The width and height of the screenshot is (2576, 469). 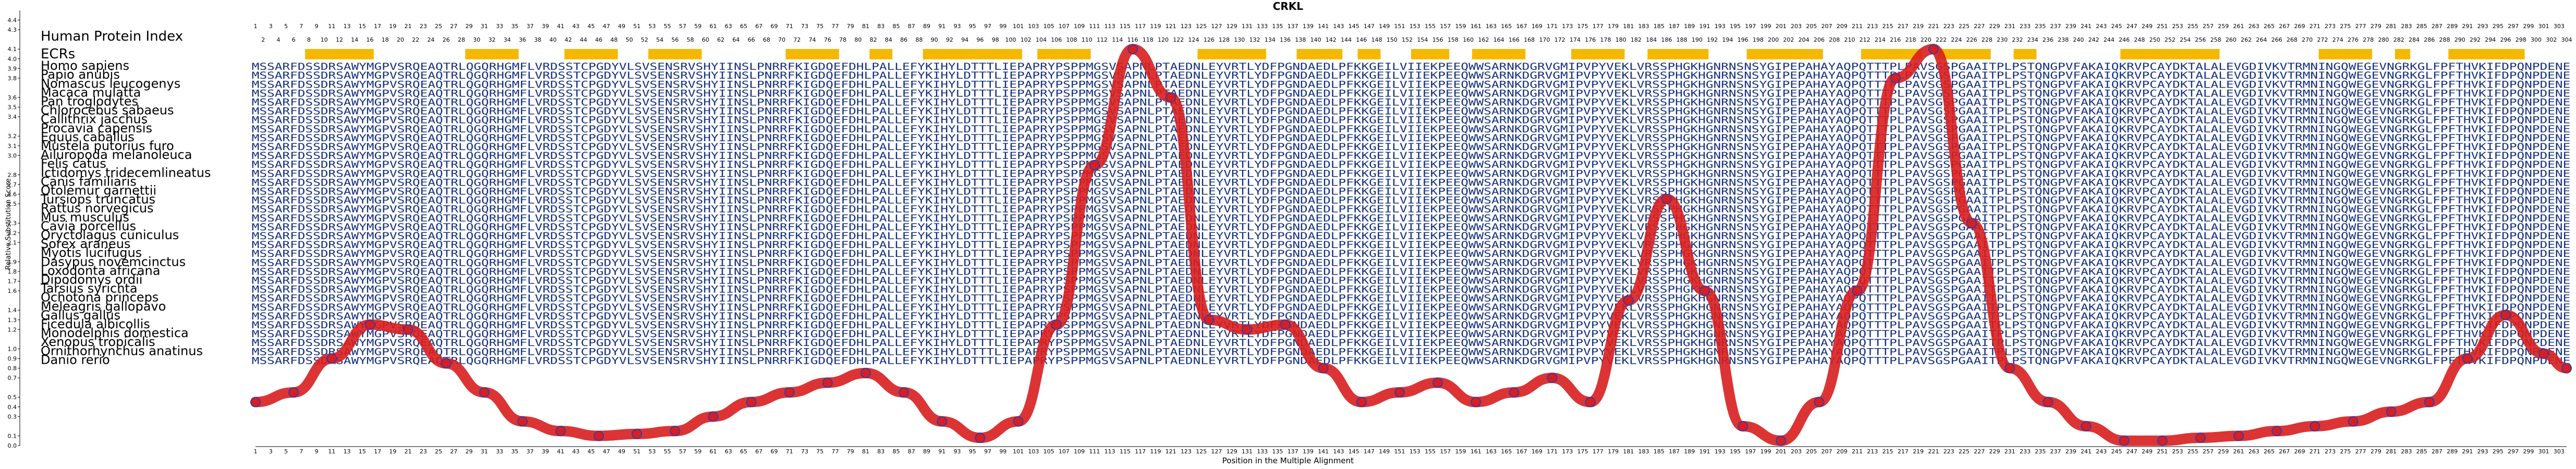 I want to click on protein-index-label: 4, so click(x=278, y=39).